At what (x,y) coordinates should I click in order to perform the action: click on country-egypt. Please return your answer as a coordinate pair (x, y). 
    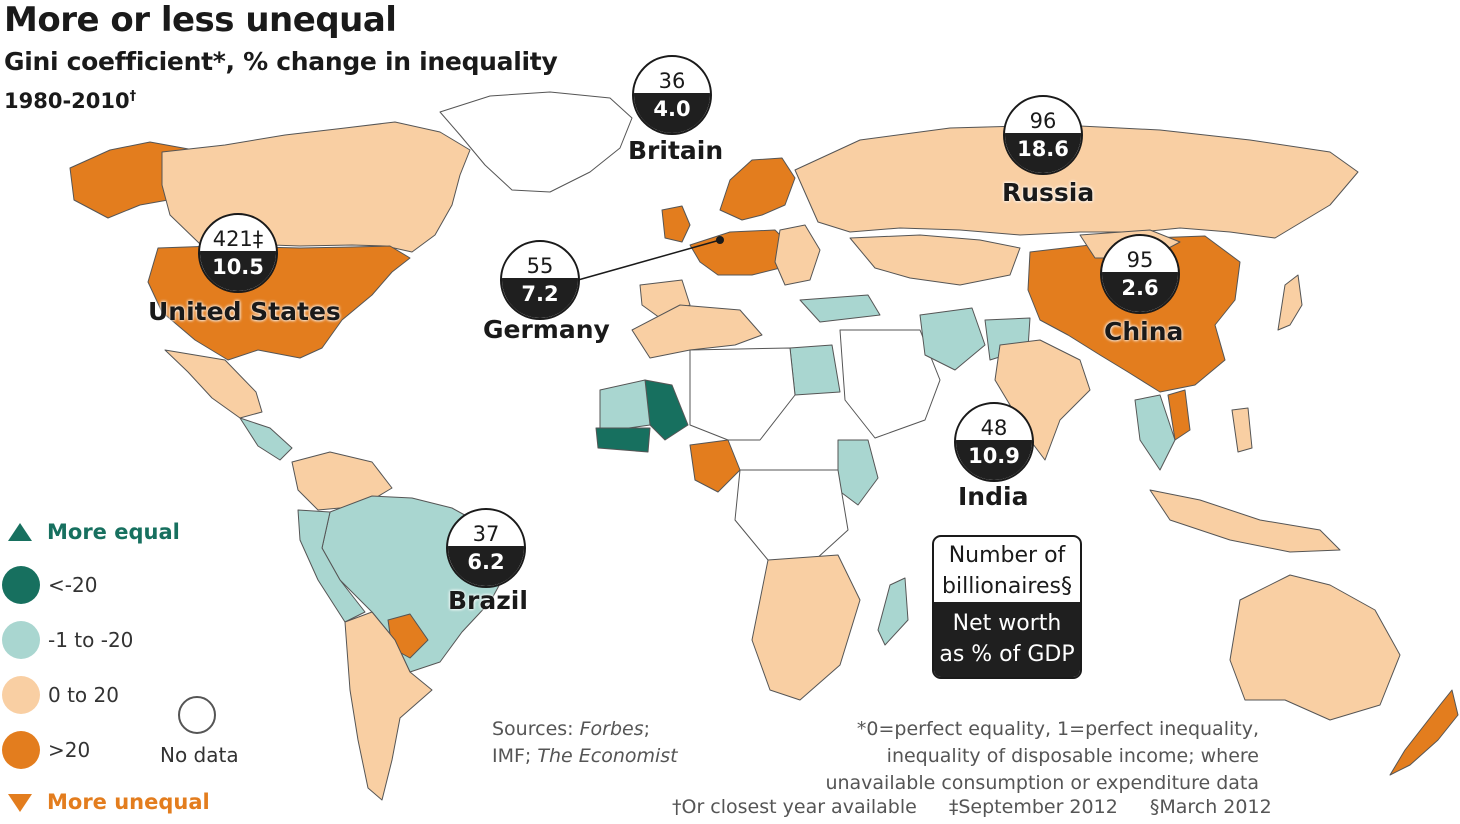
    Looking at the image, I should click on (815, 370).